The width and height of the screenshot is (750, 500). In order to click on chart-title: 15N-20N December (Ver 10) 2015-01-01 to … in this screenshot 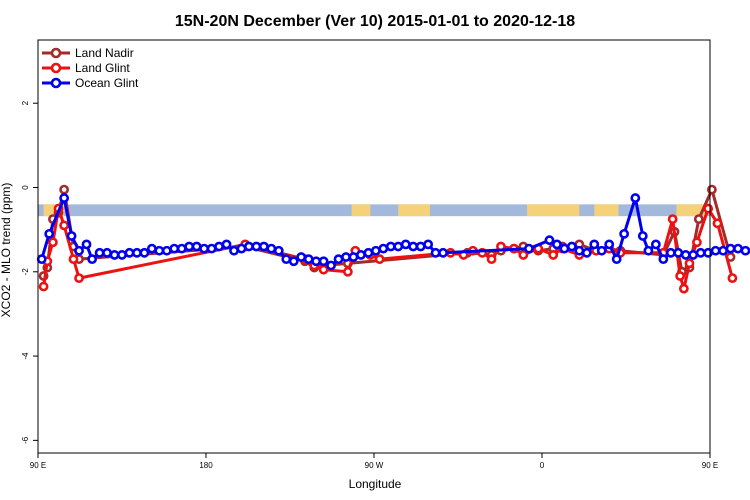, I will do `click(375, 21)`.